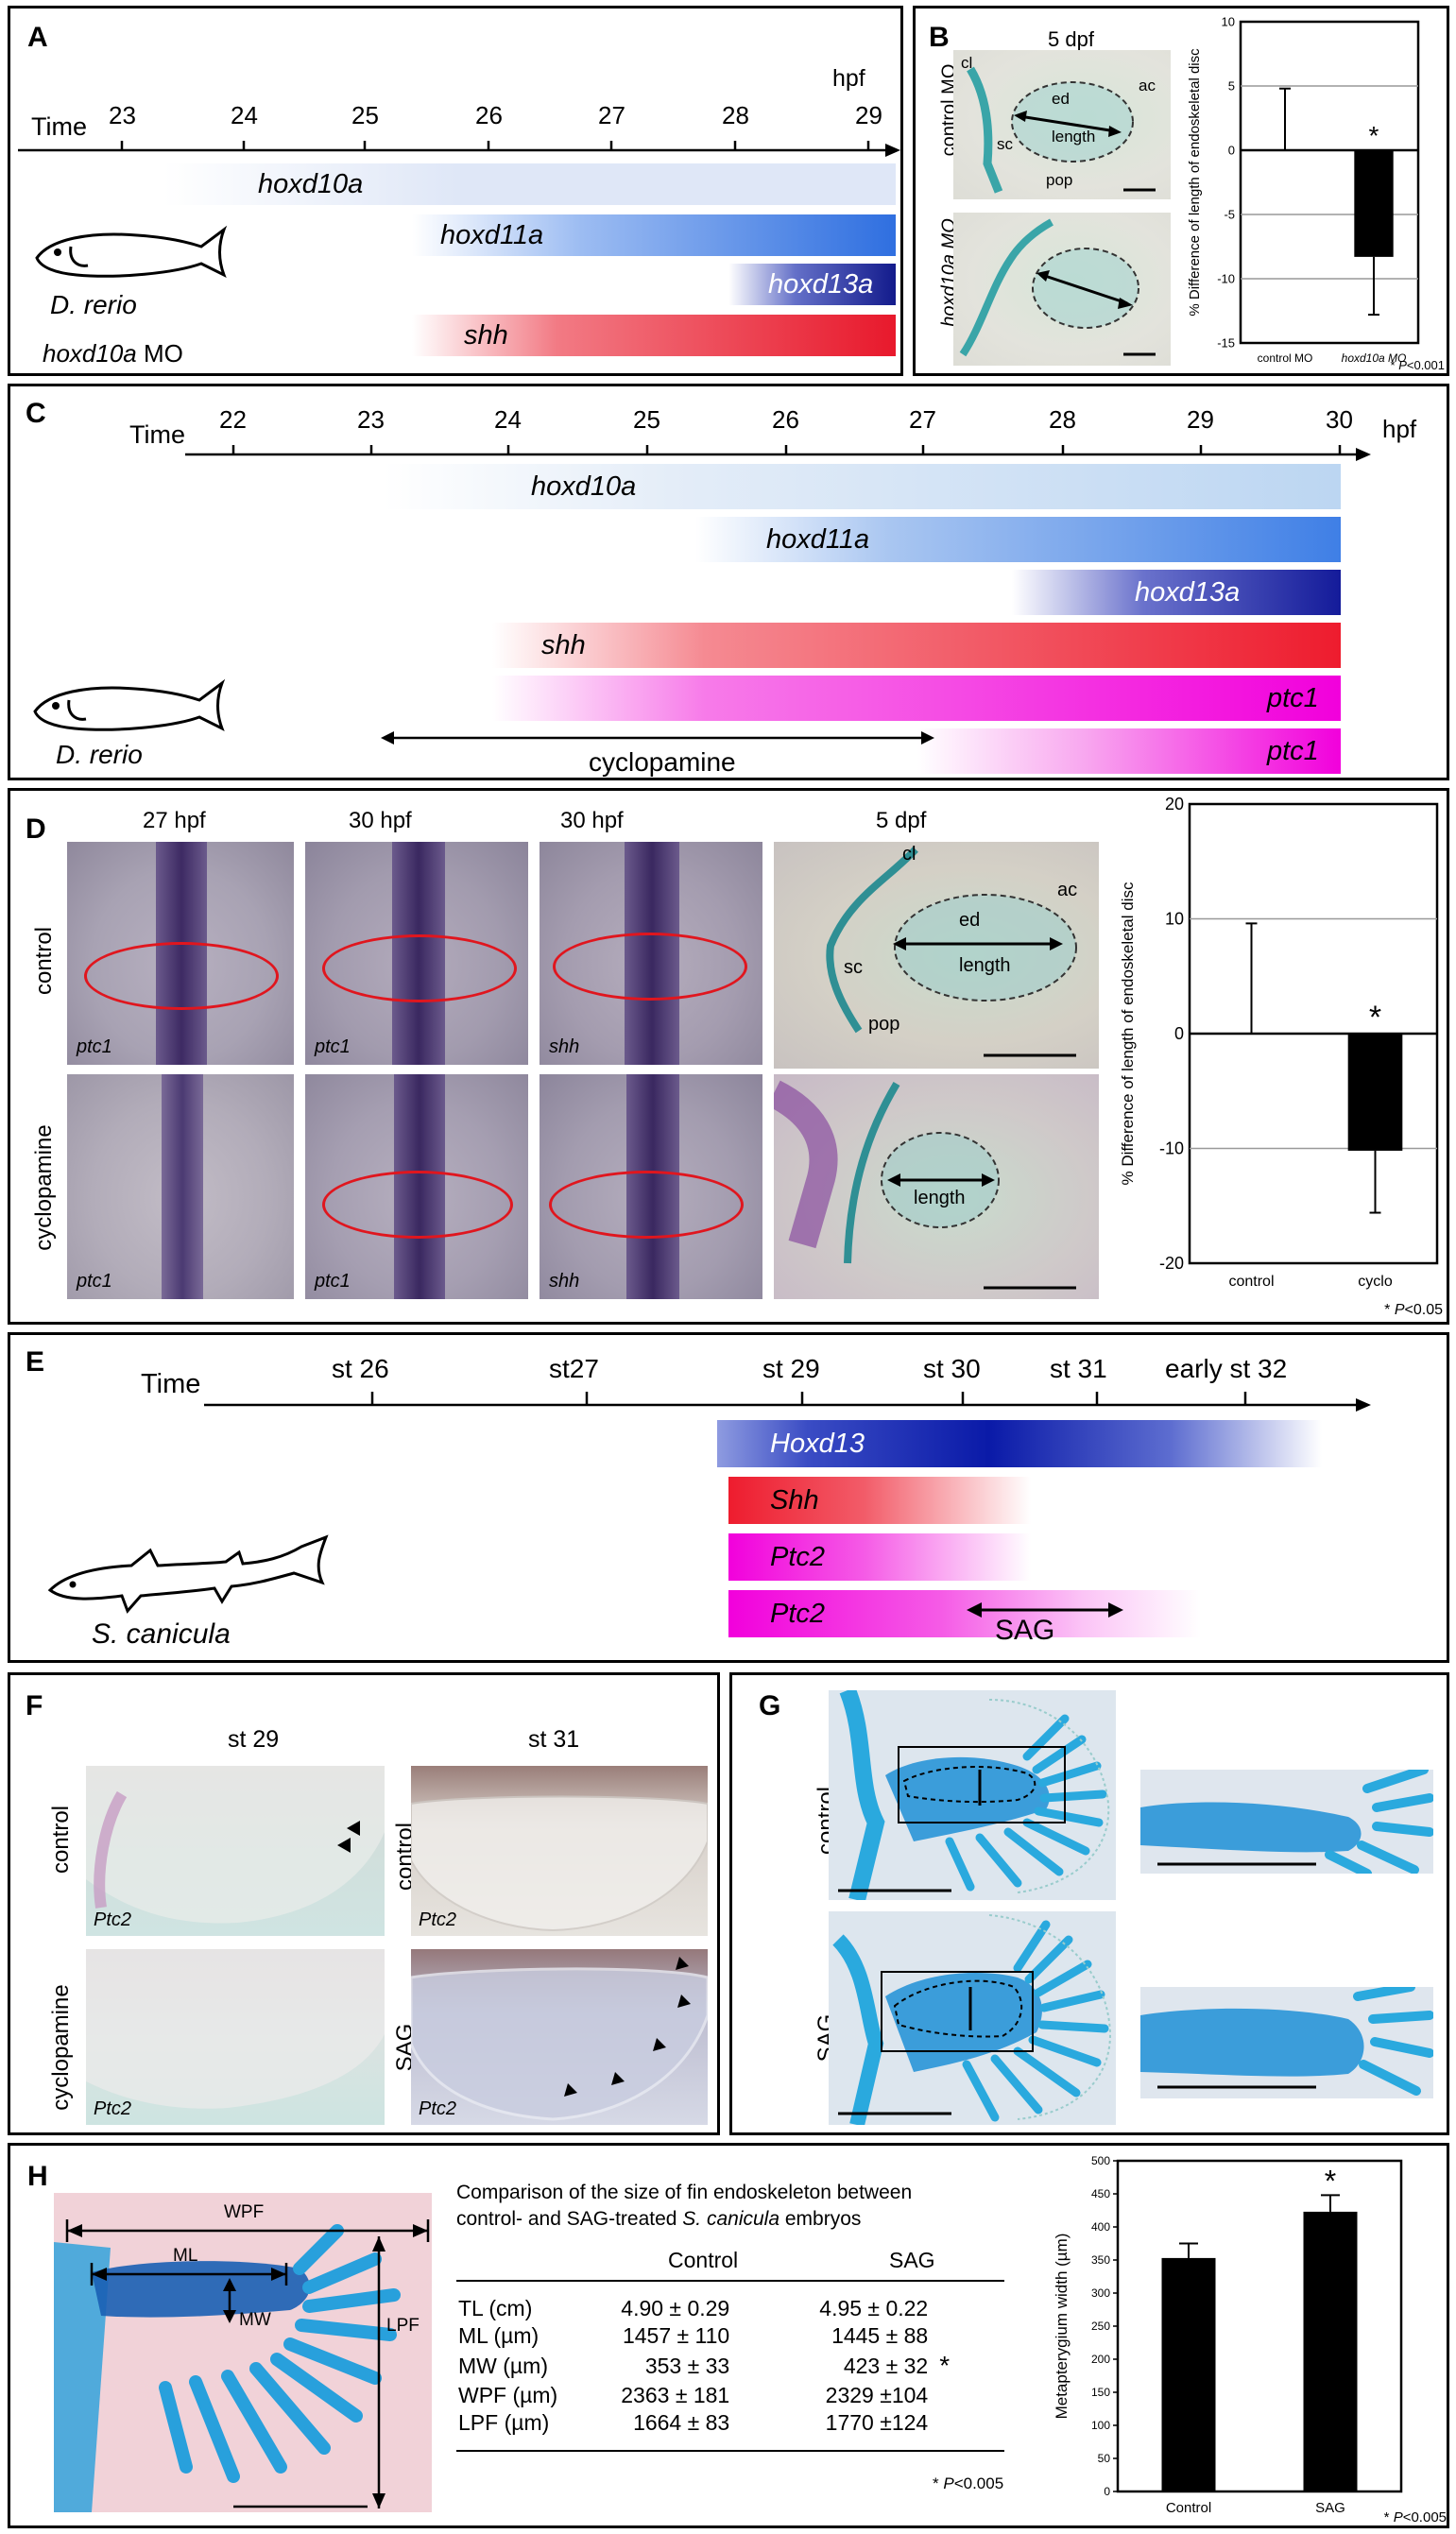 This screenshot has width=1456, height=2534. What do you see at coordinates (967, 63) in the screenshot?
I see `label-cl: cl` at bounding box center [967, 63].